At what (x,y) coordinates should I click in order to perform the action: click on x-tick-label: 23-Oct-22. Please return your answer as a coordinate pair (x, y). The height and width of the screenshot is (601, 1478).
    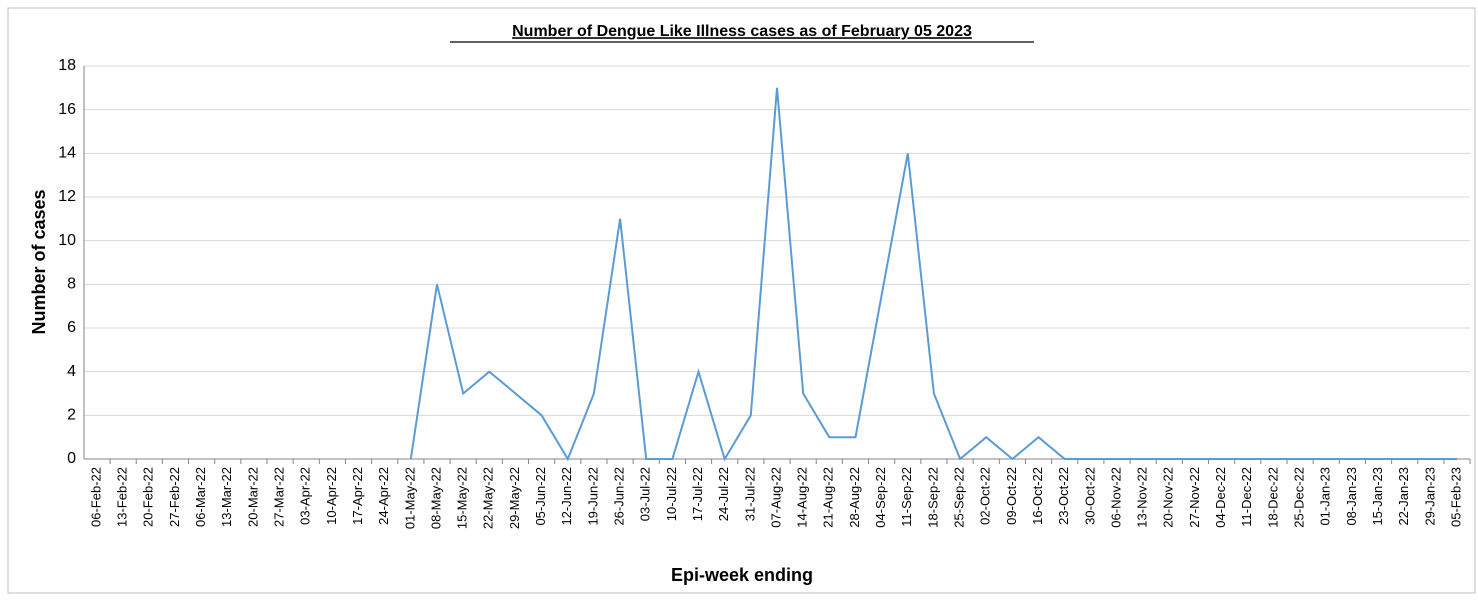
    Looking at the image, I should click on (1063, 496).